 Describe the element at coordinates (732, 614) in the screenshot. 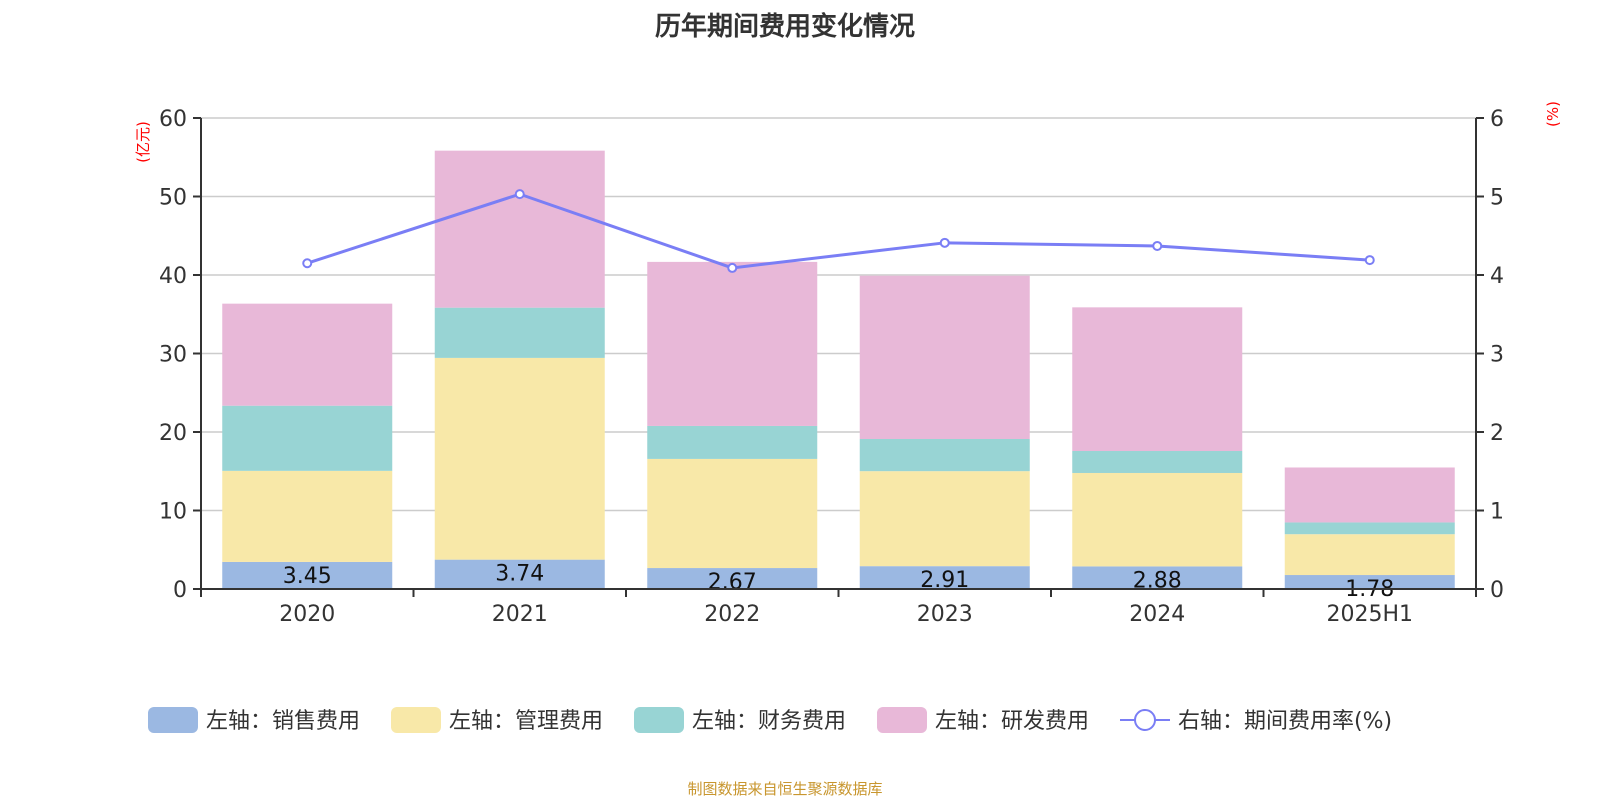

I see `x-tick-label: 2022` at that location.